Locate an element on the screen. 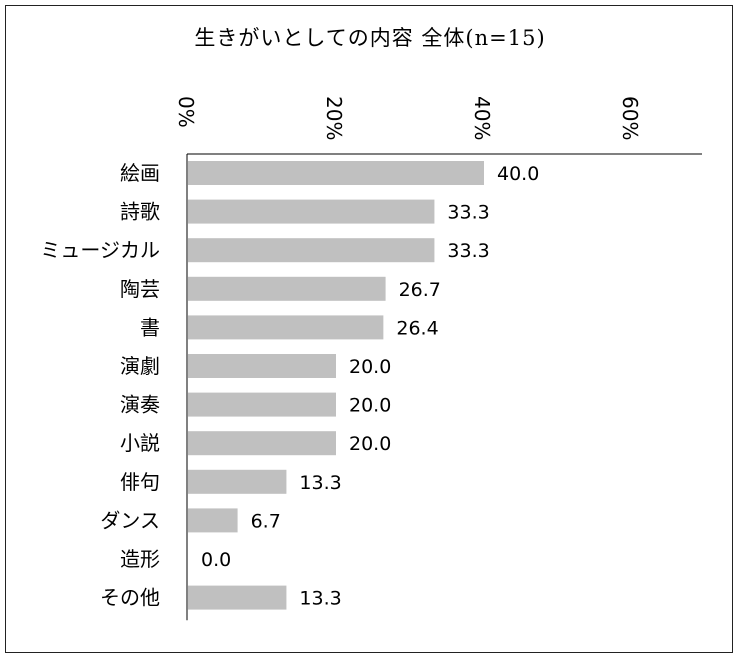 This screenshot has height=661, width=740. chart-title: 生きがいとしての内容 全体(n=15) is located at coordinates (370, 38).